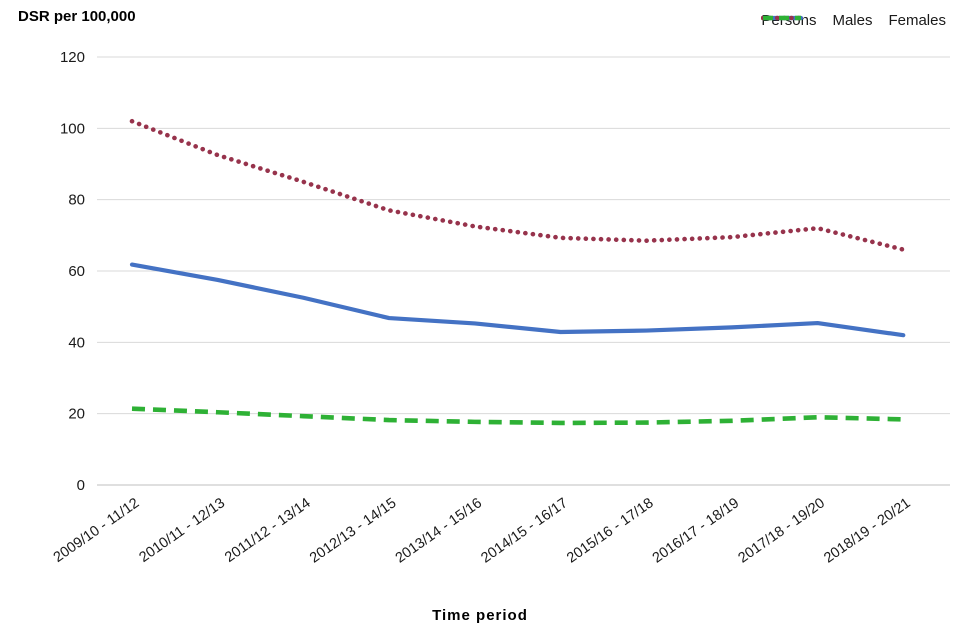 The height and width of the screenshot is (640, 960). Describe the element at coordinates (77, 16) in the screenshot. I see `y-axis-title: DSR per 100,000` at that location.